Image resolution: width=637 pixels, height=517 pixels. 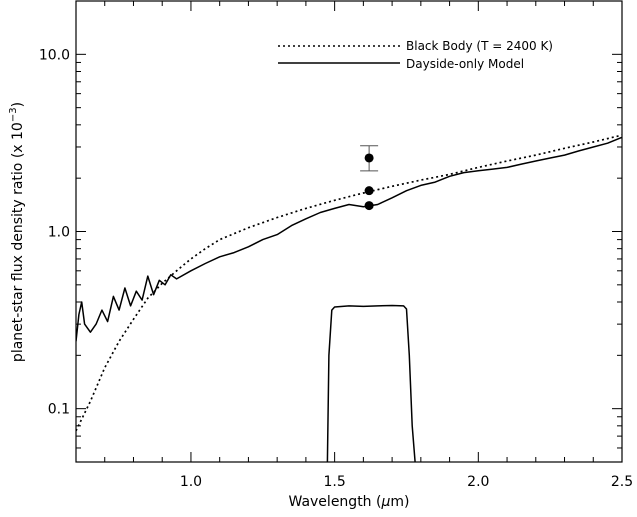 I want to click on y-tick-label: 0.1, so click(x=59, y=410).